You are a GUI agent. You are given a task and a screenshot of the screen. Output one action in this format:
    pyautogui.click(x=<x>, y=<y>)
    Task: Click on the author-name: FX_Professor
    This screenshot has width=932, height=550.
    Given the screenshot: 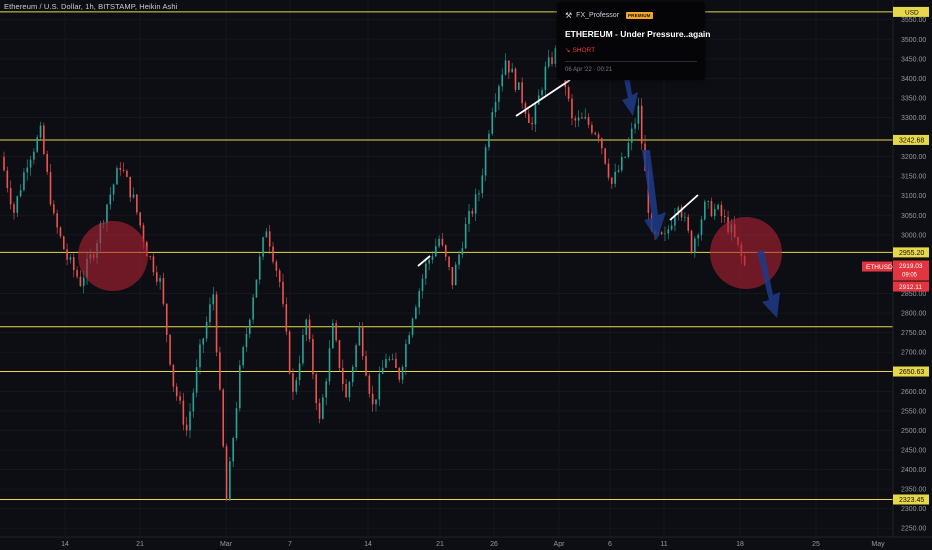 What is the action you would take?
    pyautogui.click(x=597, y=15)
    